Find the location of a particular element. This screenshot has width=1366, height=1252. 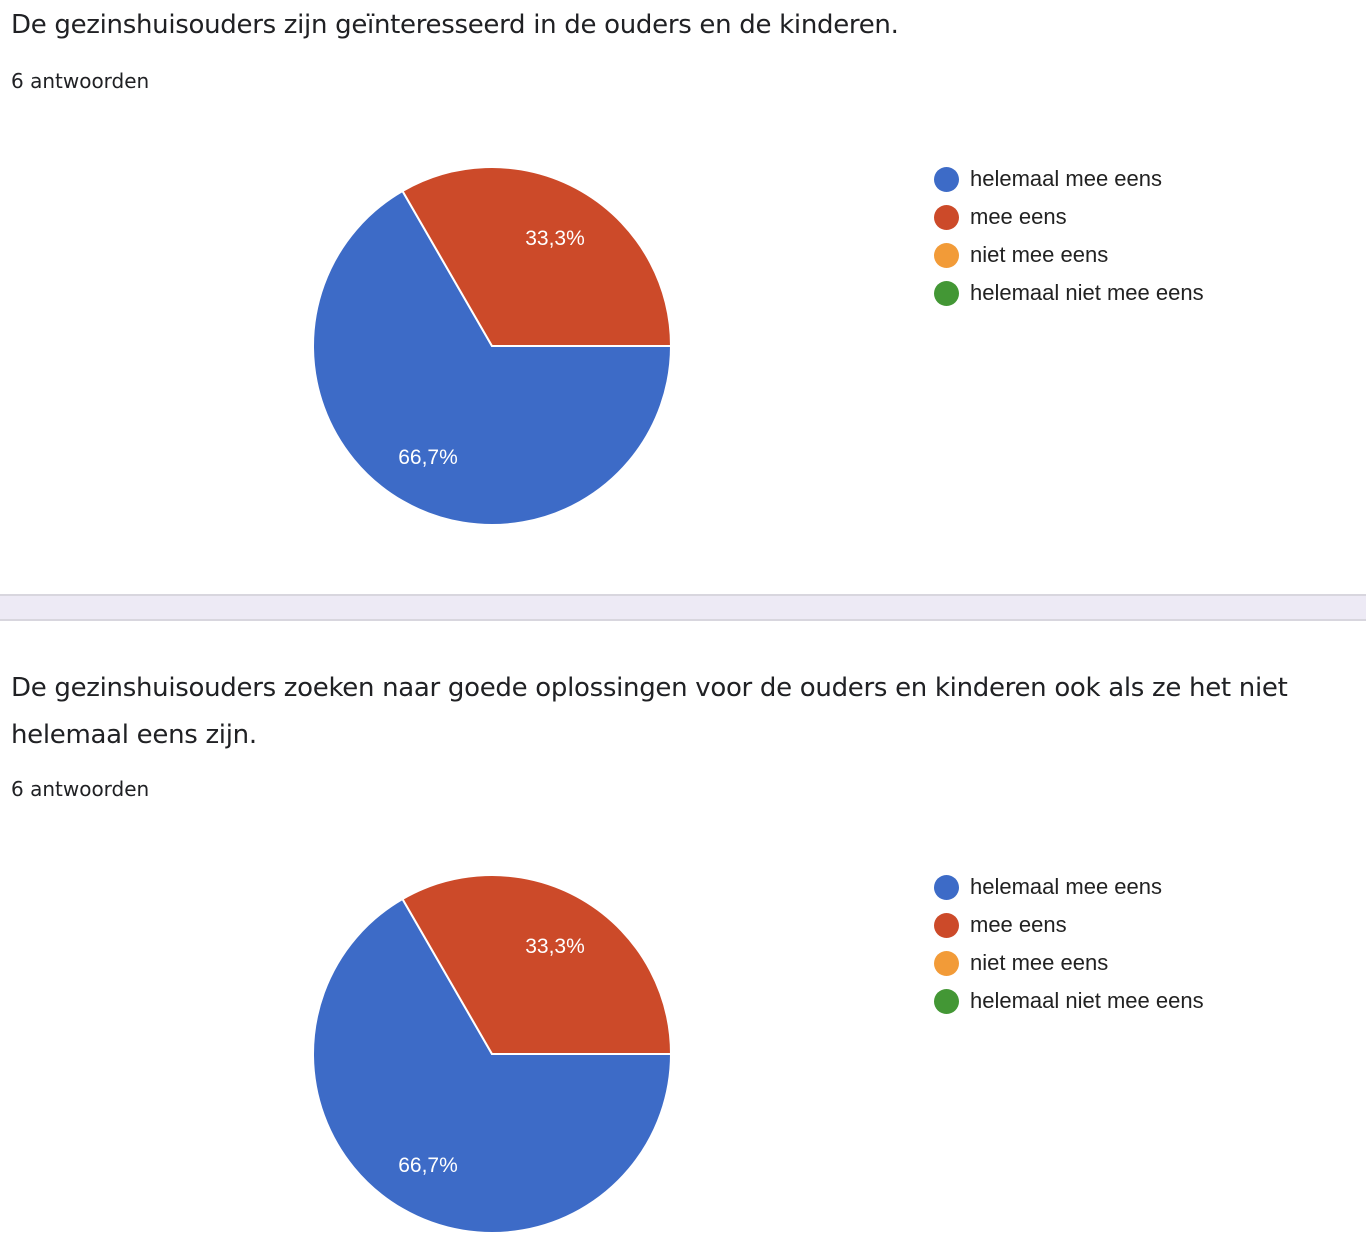

card-separator is located at coordinates (683, 607).